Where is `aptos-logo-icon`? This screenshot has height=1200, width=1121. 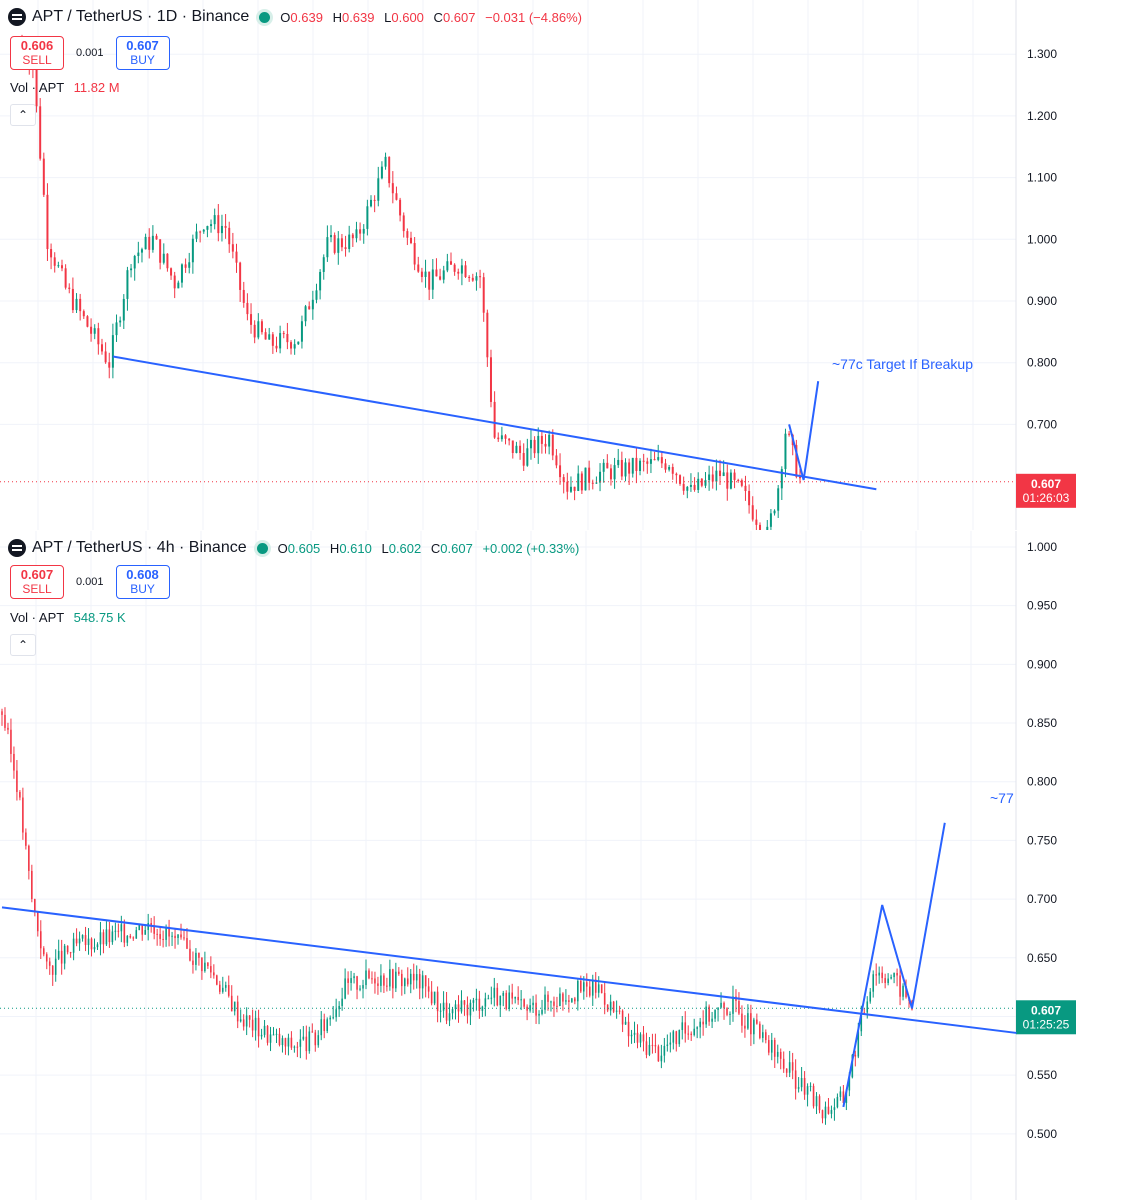 aptos-logo-icon is located at coordinates (17, 548).